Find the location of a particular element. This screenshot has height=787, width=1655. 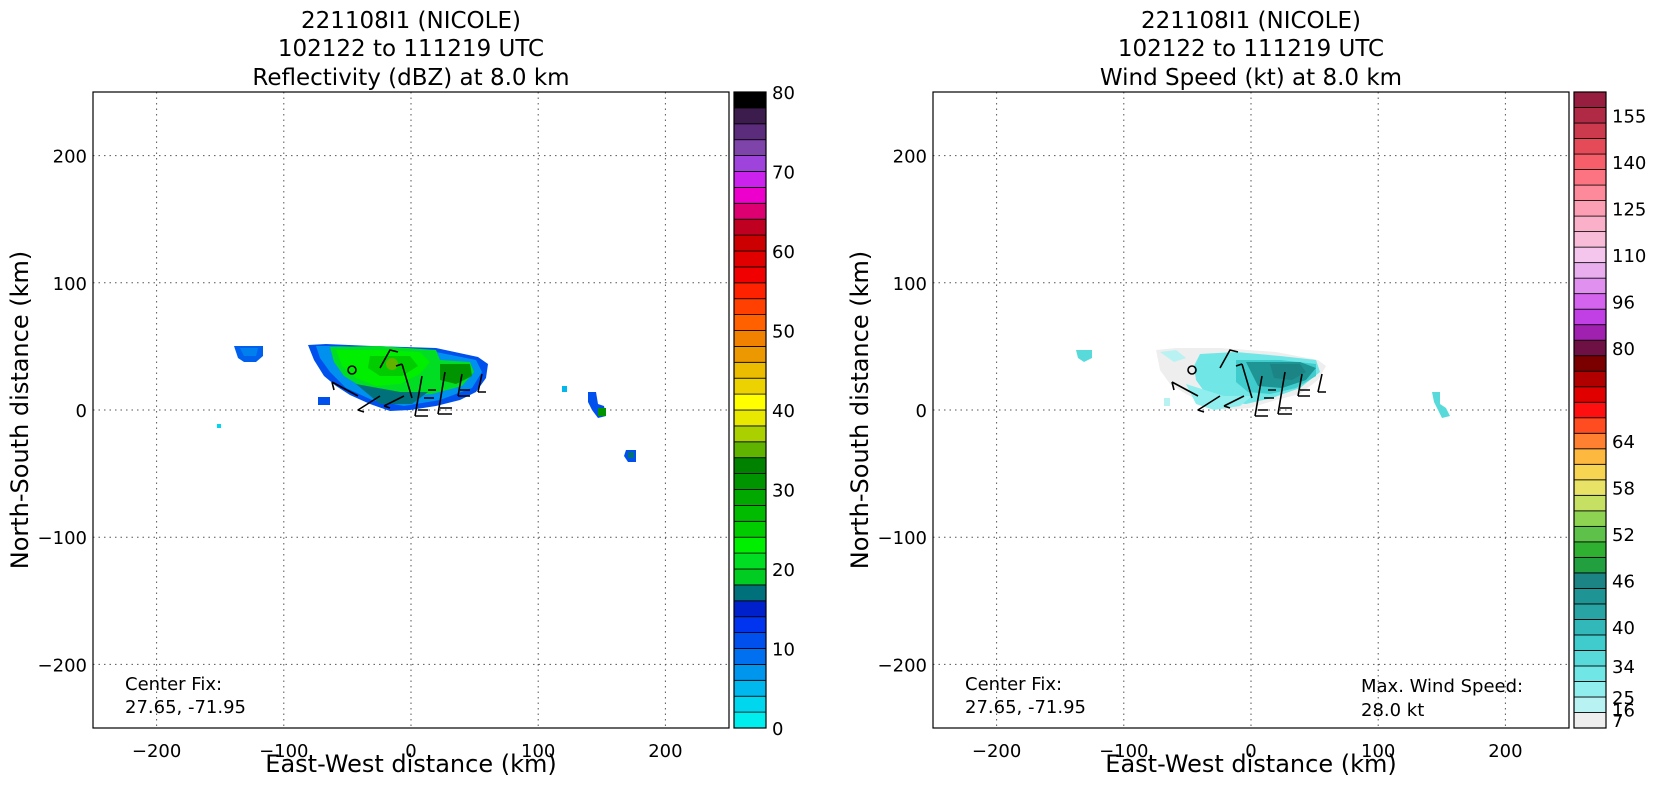

wind-speed-field is located at coordinates (1263, 383).